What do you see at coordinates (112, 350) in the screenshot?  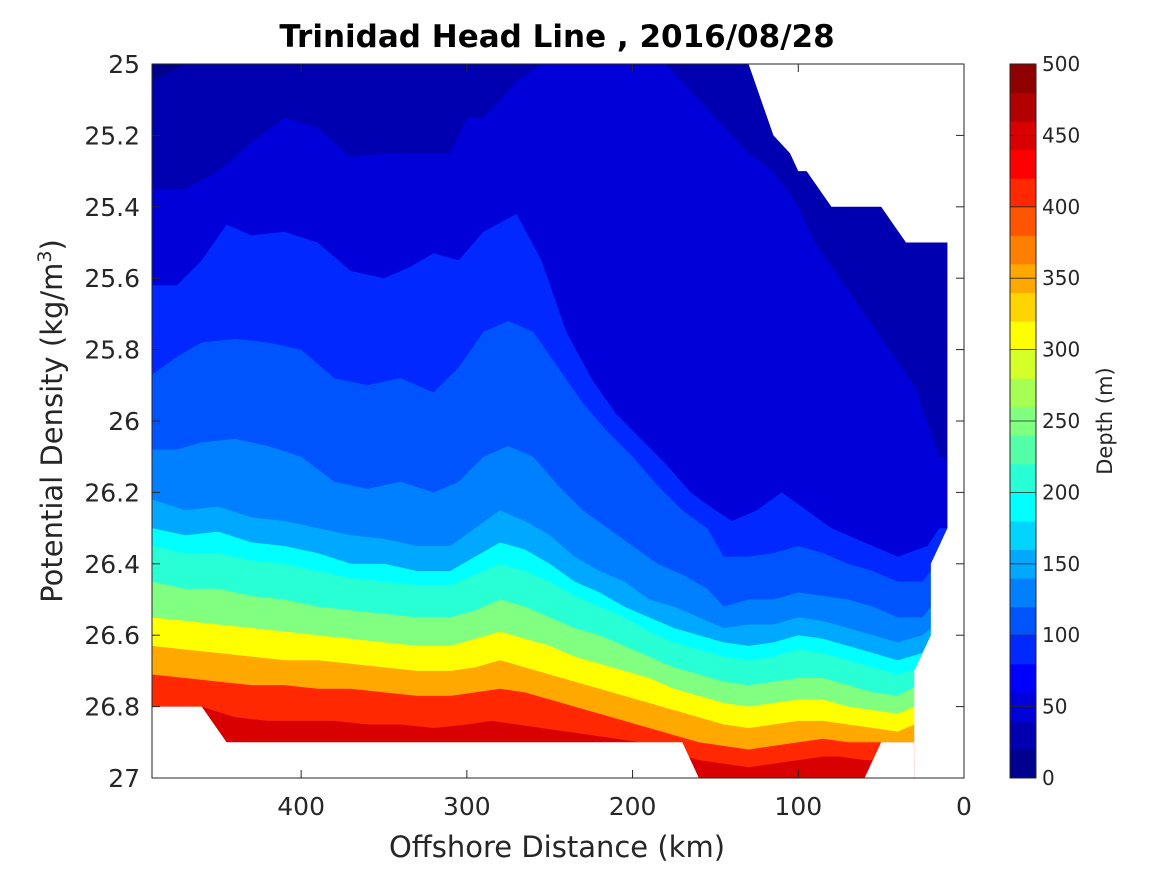 I see `y-tick-label: 25.8` at bounding box center [112, 350].